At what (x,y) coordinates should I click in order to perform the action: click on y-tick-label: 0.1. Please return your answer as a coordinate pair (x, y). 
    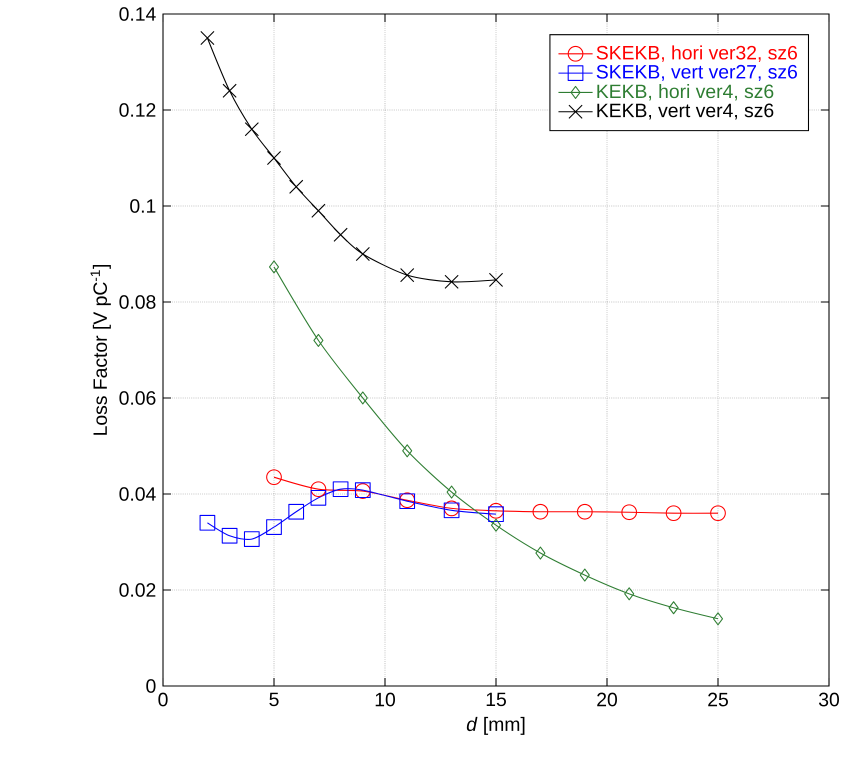
    Looking at the image, I should click on (143, 206).